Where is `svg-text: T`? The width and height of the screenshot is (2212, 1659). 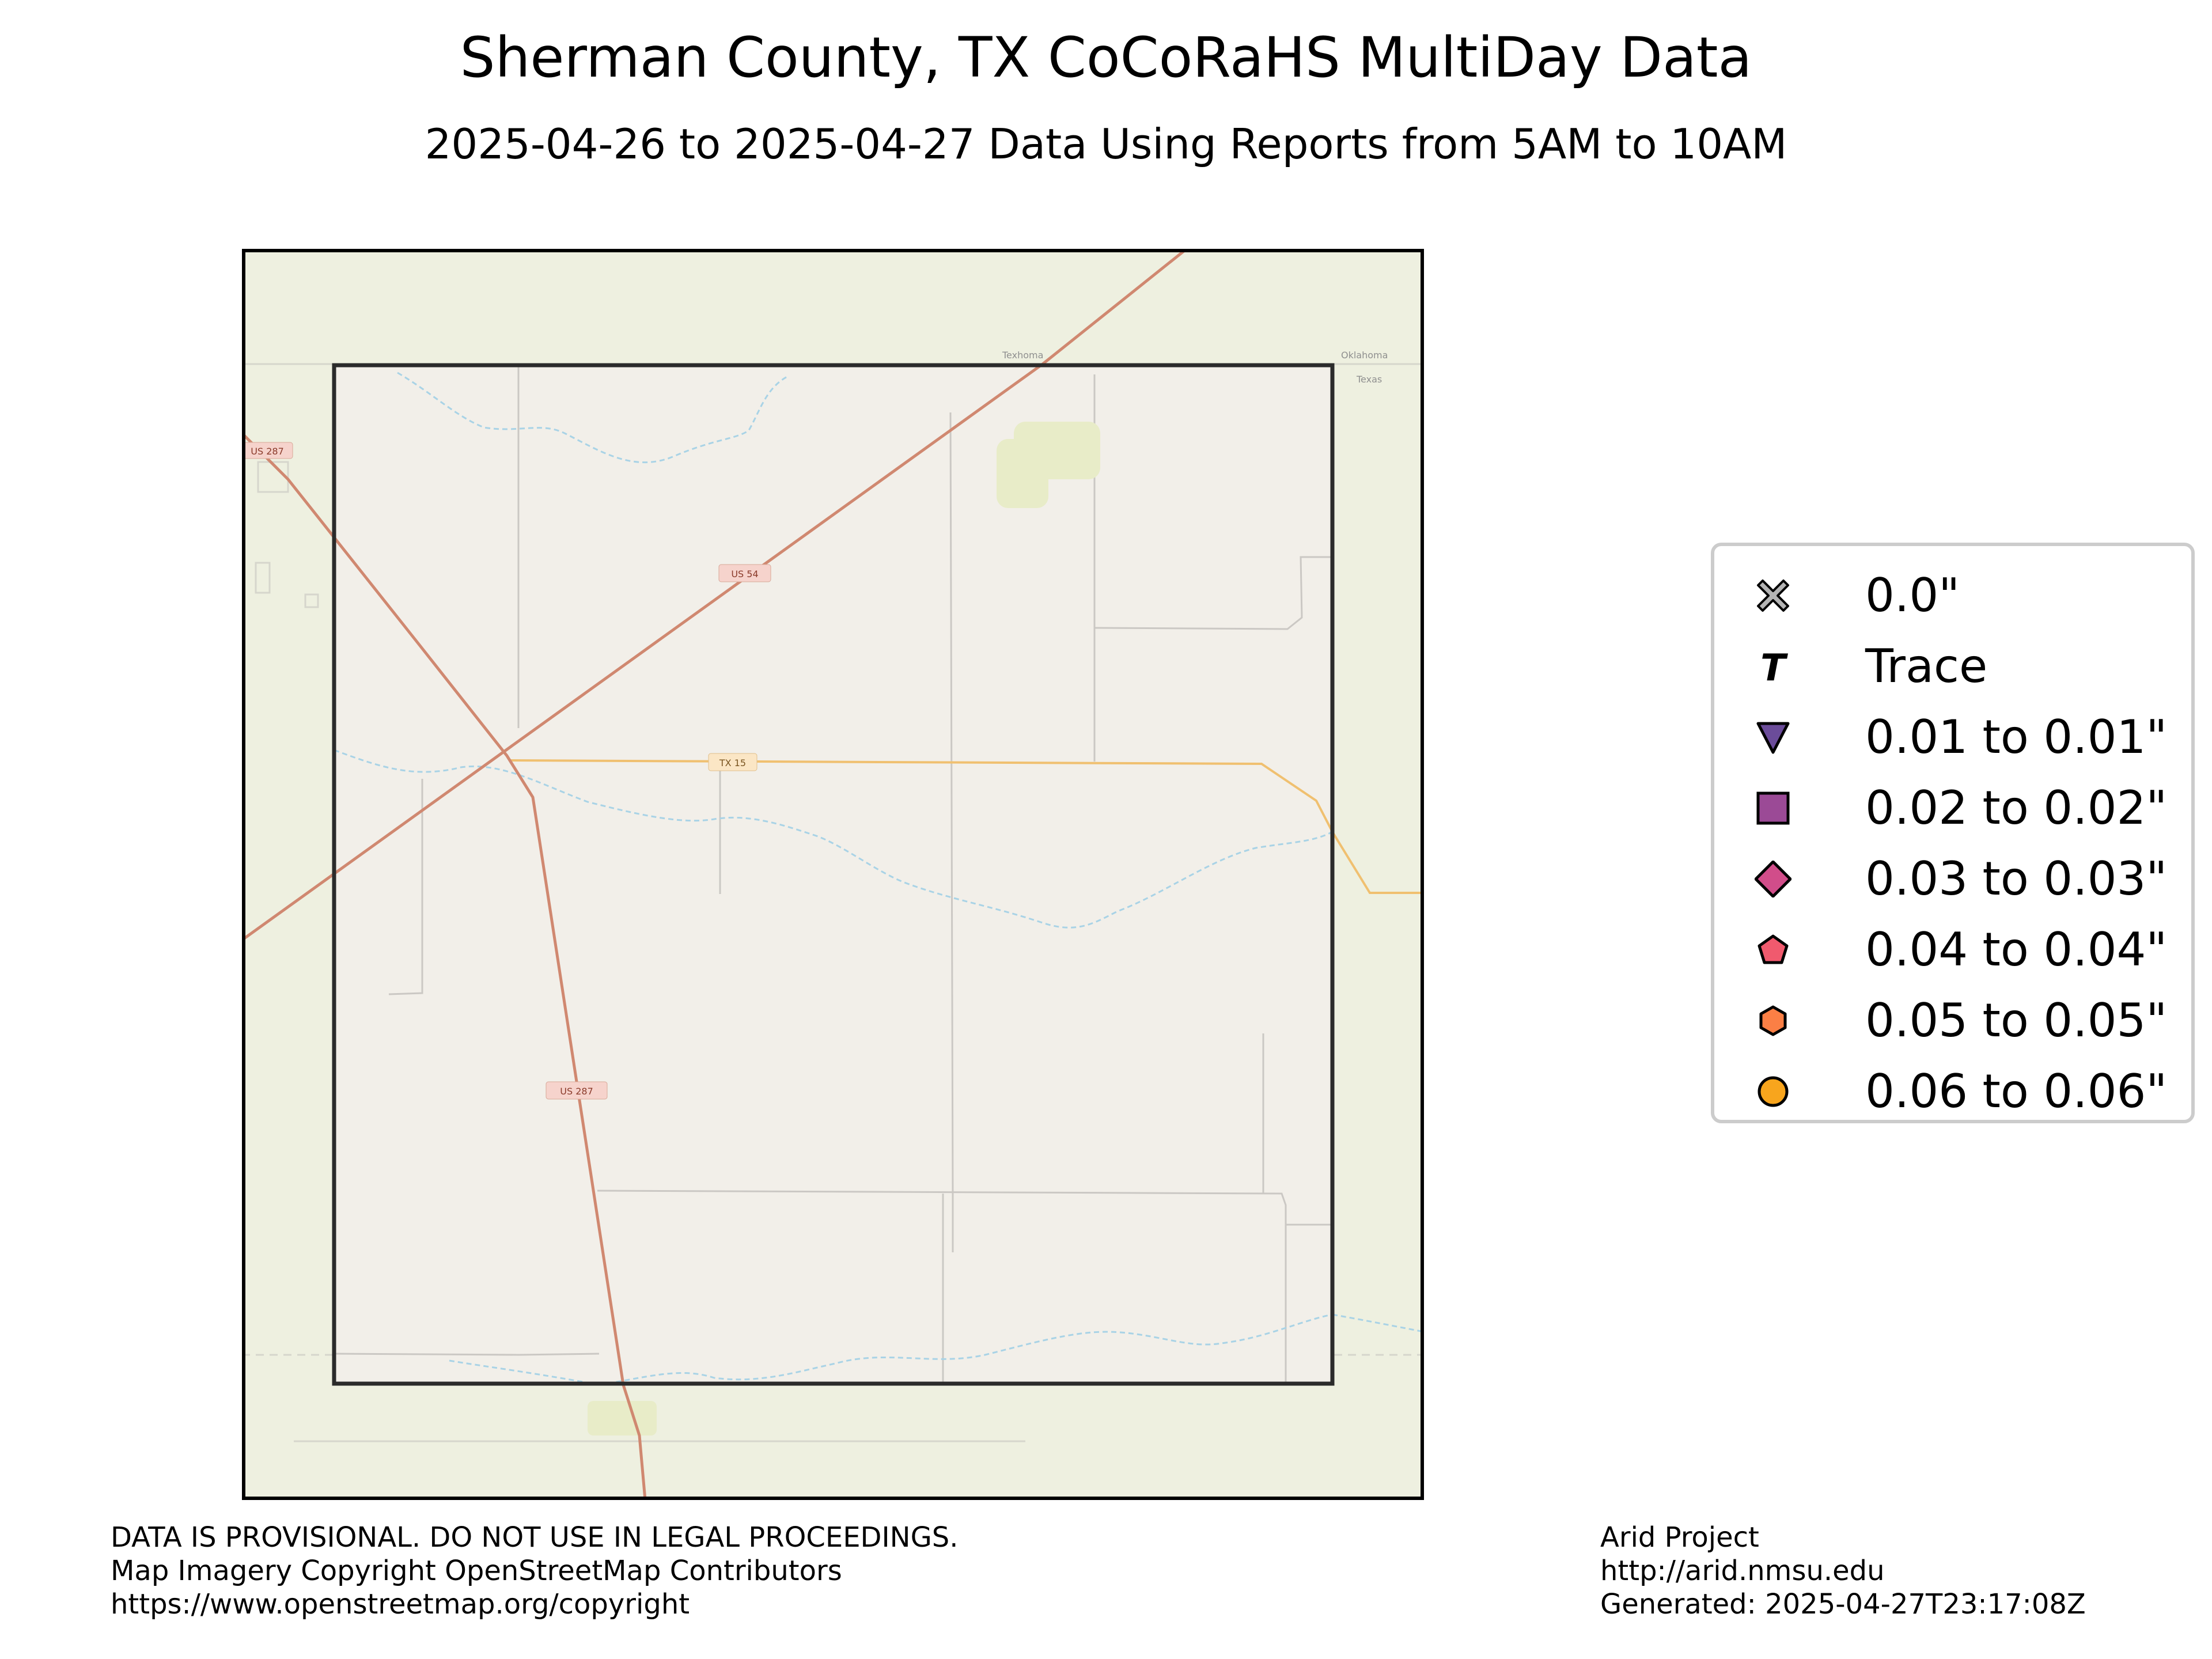
svg-text: T is located at coordinates (1774, 666).